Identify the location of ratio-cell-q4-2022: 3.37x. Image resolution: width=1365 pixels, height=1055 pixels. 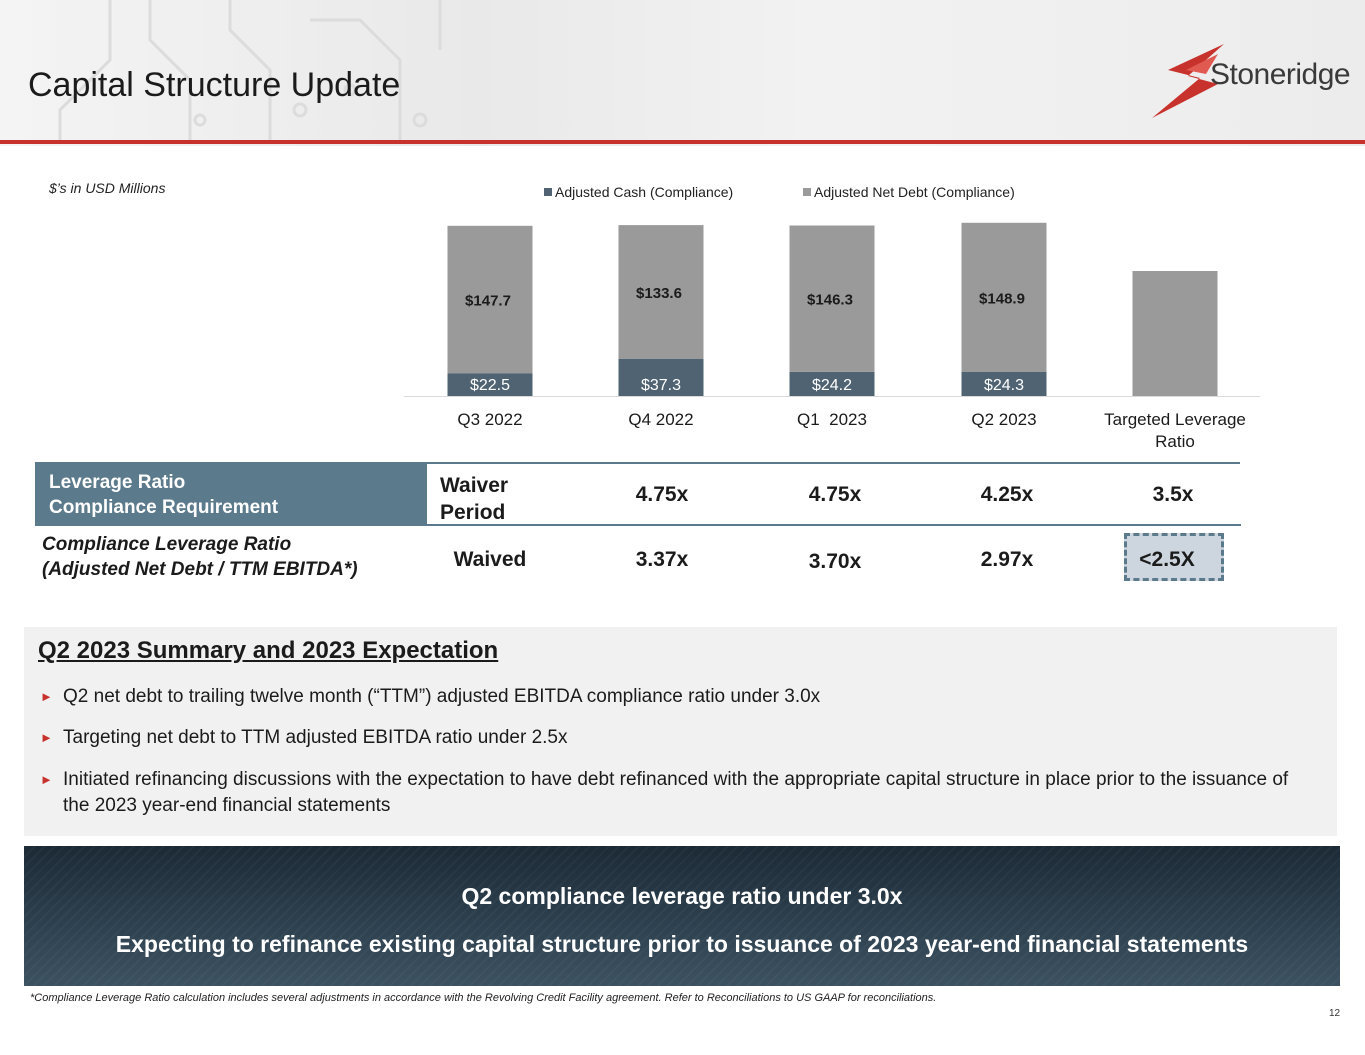
(662, 559).